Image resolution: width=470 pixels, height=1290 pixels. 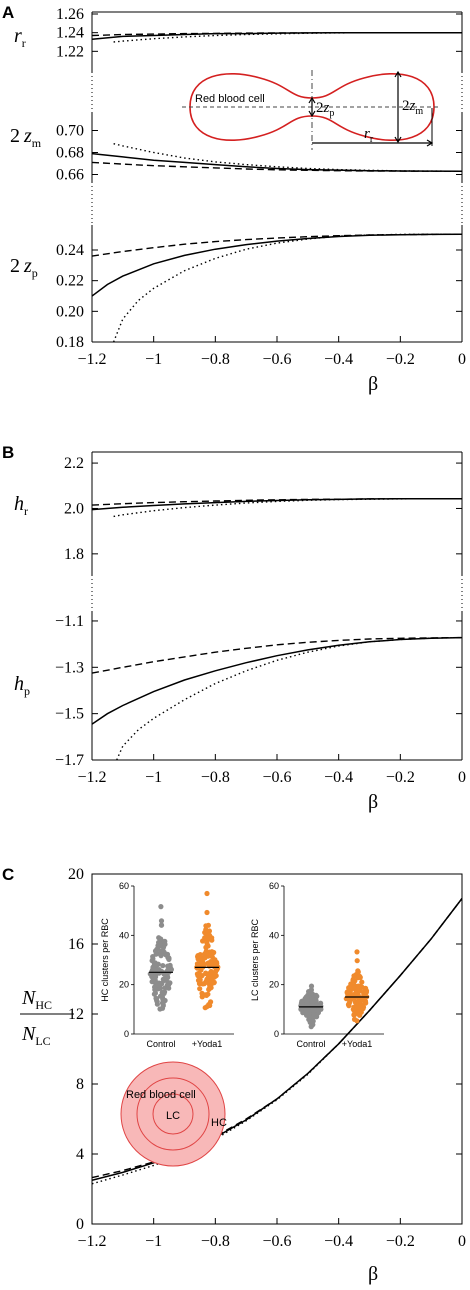 I want to click on ylabel-ratio: NHC NLC, so click(x=47, y=1017).